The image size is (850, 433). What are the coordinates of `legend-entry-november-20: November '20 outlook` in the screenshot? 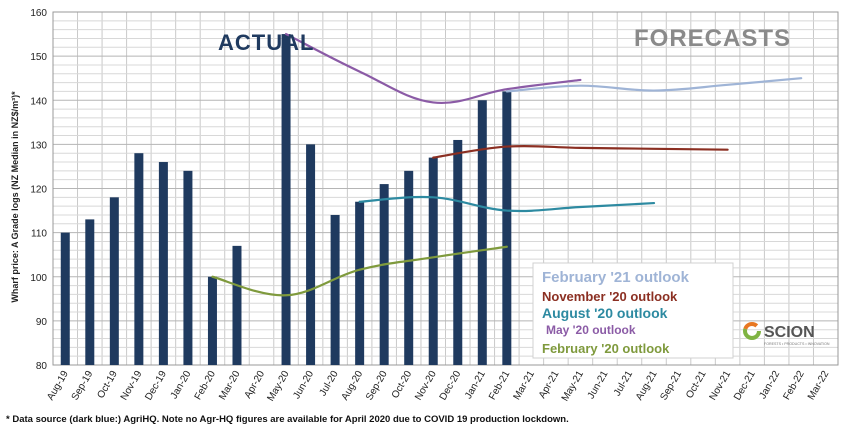 It's located at (610, 296).